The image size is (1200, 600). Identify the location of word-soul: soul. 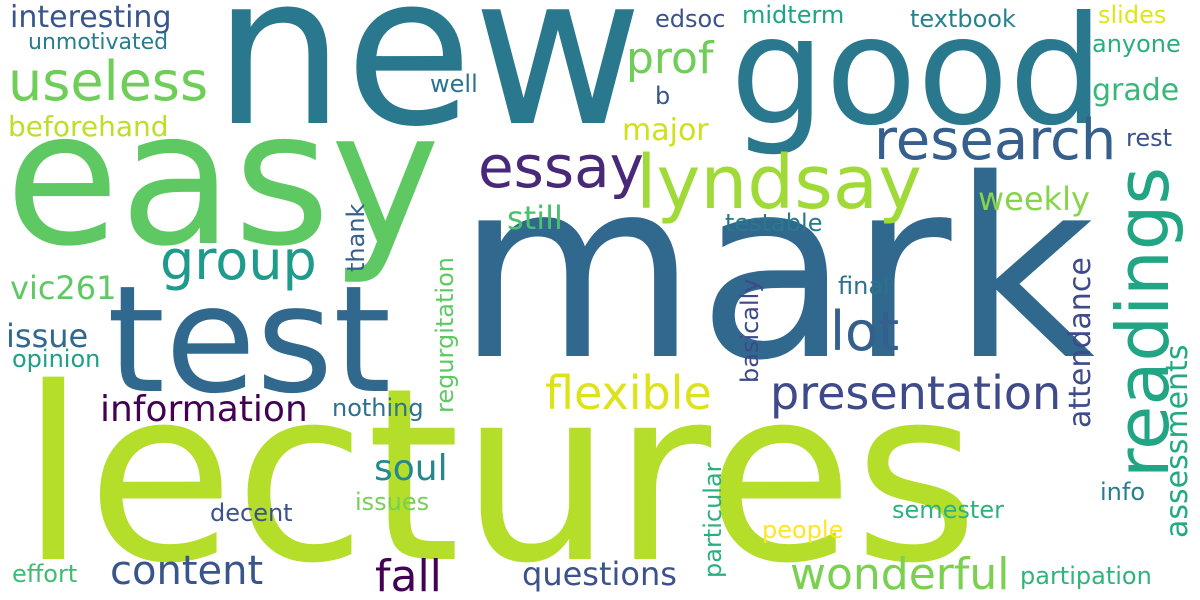
(411, 468).